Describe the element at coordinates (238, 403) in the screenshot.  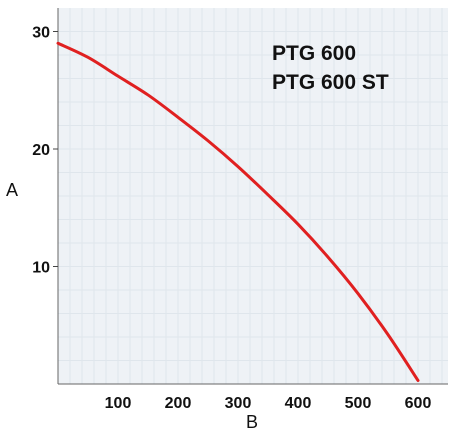
I see `x-tick-label: 300` at that location.